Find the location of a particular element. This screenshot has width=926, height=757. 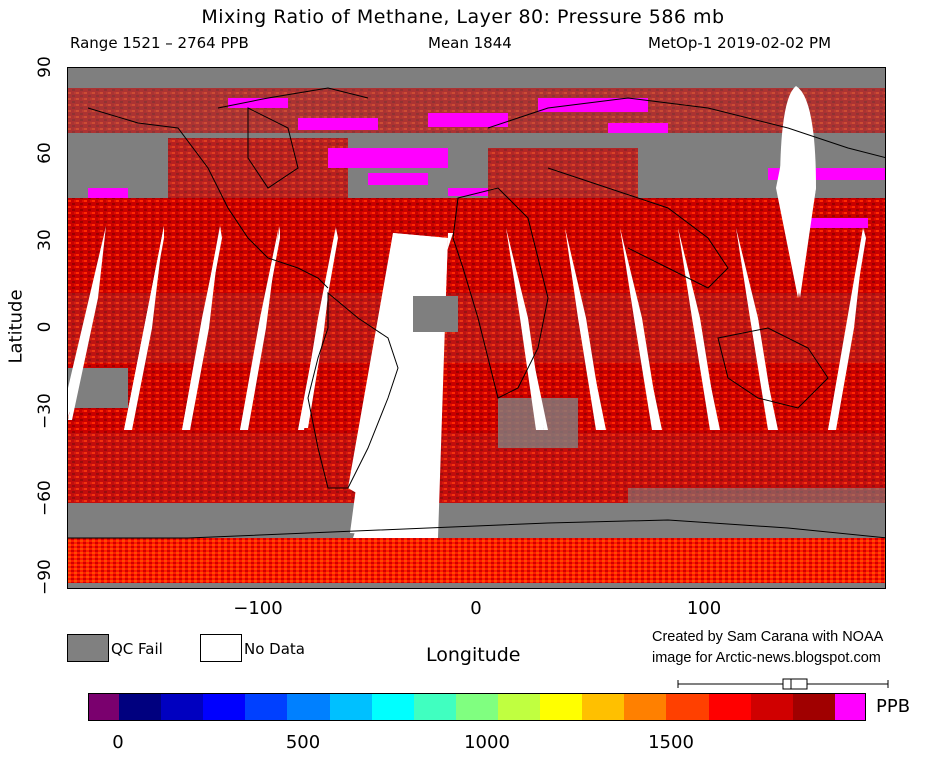

xtick-minus100: −100 is located at coordinates (258, 608).